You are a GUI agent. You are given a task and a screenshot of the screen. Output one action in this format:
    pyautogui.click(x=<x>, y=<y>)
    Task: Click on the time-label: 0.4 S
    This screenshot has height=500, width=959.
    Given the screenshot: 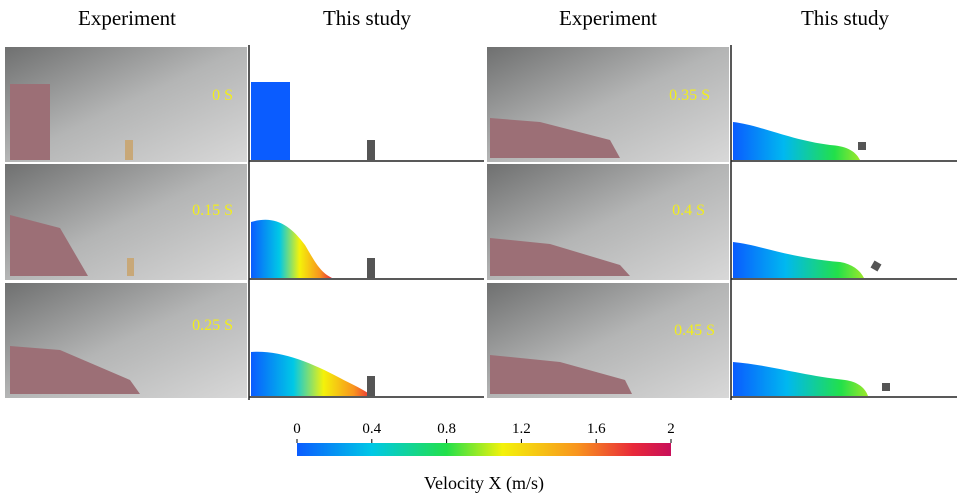 What is the action you would take?
    pyautogui.click(x=688, y=210)
    